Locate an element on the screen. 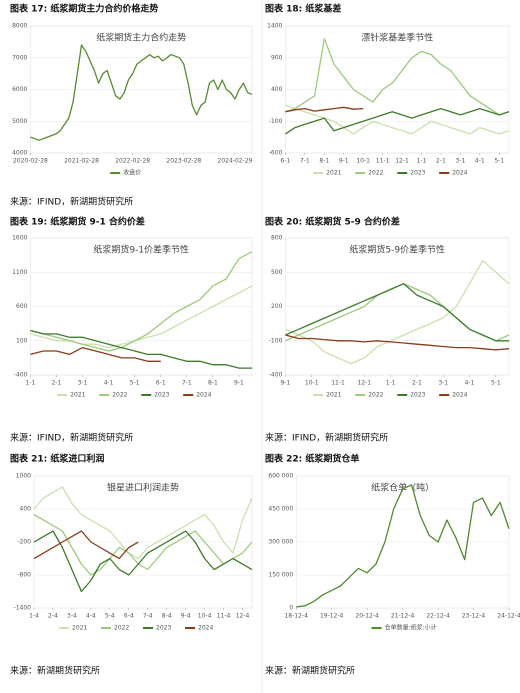 The height and width of the screenshot is (693, 520). x-tick-label: 19-12-4 is located at coordinates (332, 616).